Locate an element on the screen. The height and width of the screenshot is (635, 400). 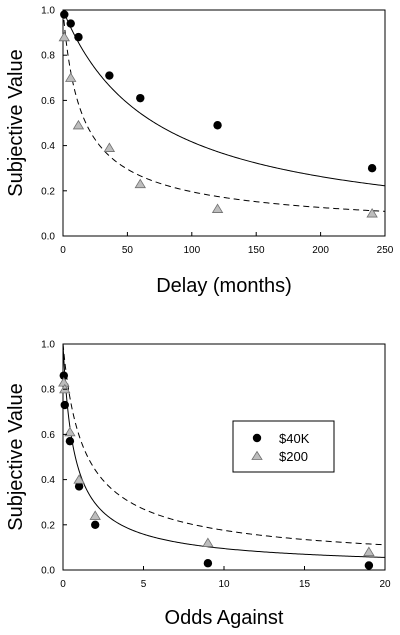
x-axis-title: Delay (months) is located at coordinates (224, 286).